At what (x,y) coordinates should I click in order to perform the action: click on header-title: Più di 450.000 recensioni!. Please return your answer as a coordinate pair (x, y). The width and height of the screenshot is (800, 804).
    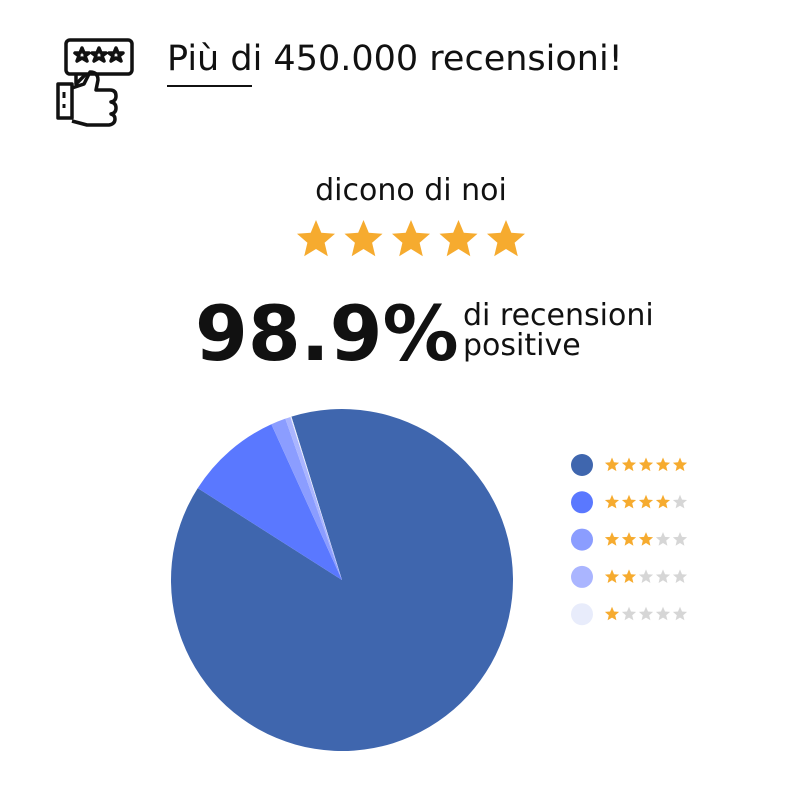
    Looking at the image, I should click on (395, 59).